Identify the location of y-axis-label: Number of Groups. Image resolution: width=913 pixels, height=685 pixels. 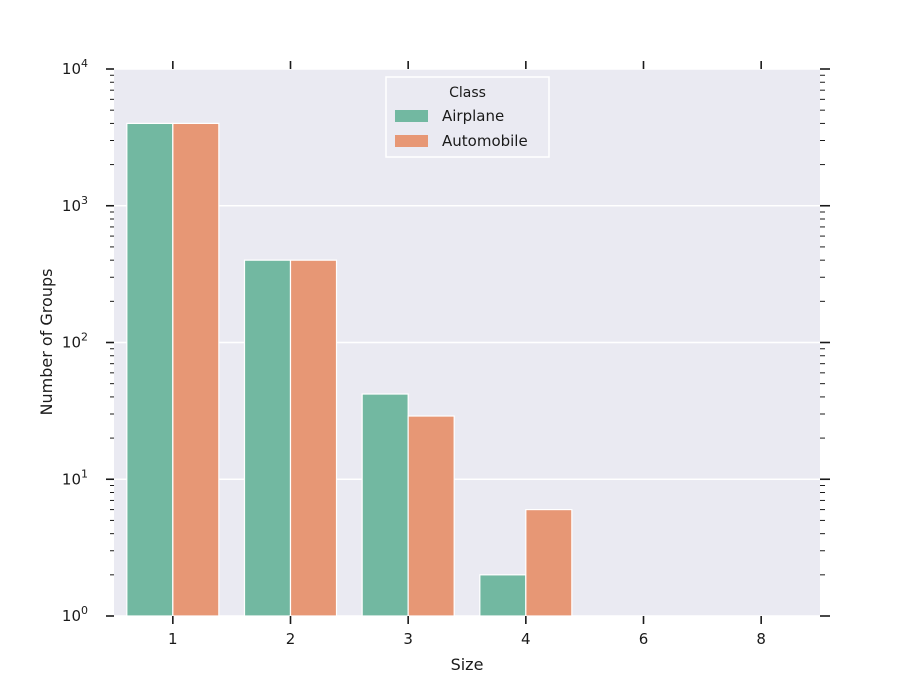
(46, 342).